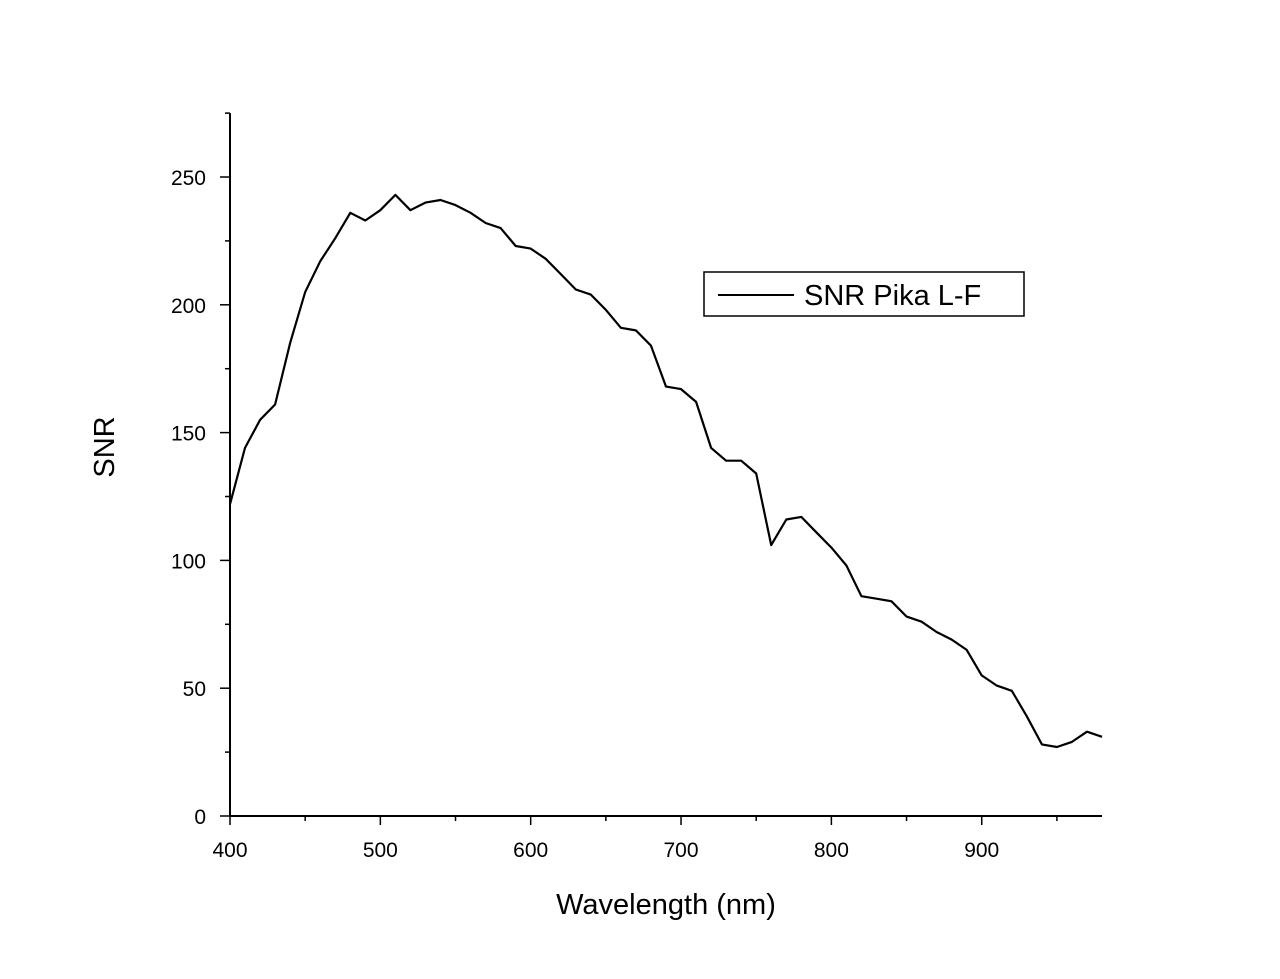  What do you see at coordinates (831, 850) in the screenshot?
I see `x-tick-label: 800` at bounding box center [831, 850].